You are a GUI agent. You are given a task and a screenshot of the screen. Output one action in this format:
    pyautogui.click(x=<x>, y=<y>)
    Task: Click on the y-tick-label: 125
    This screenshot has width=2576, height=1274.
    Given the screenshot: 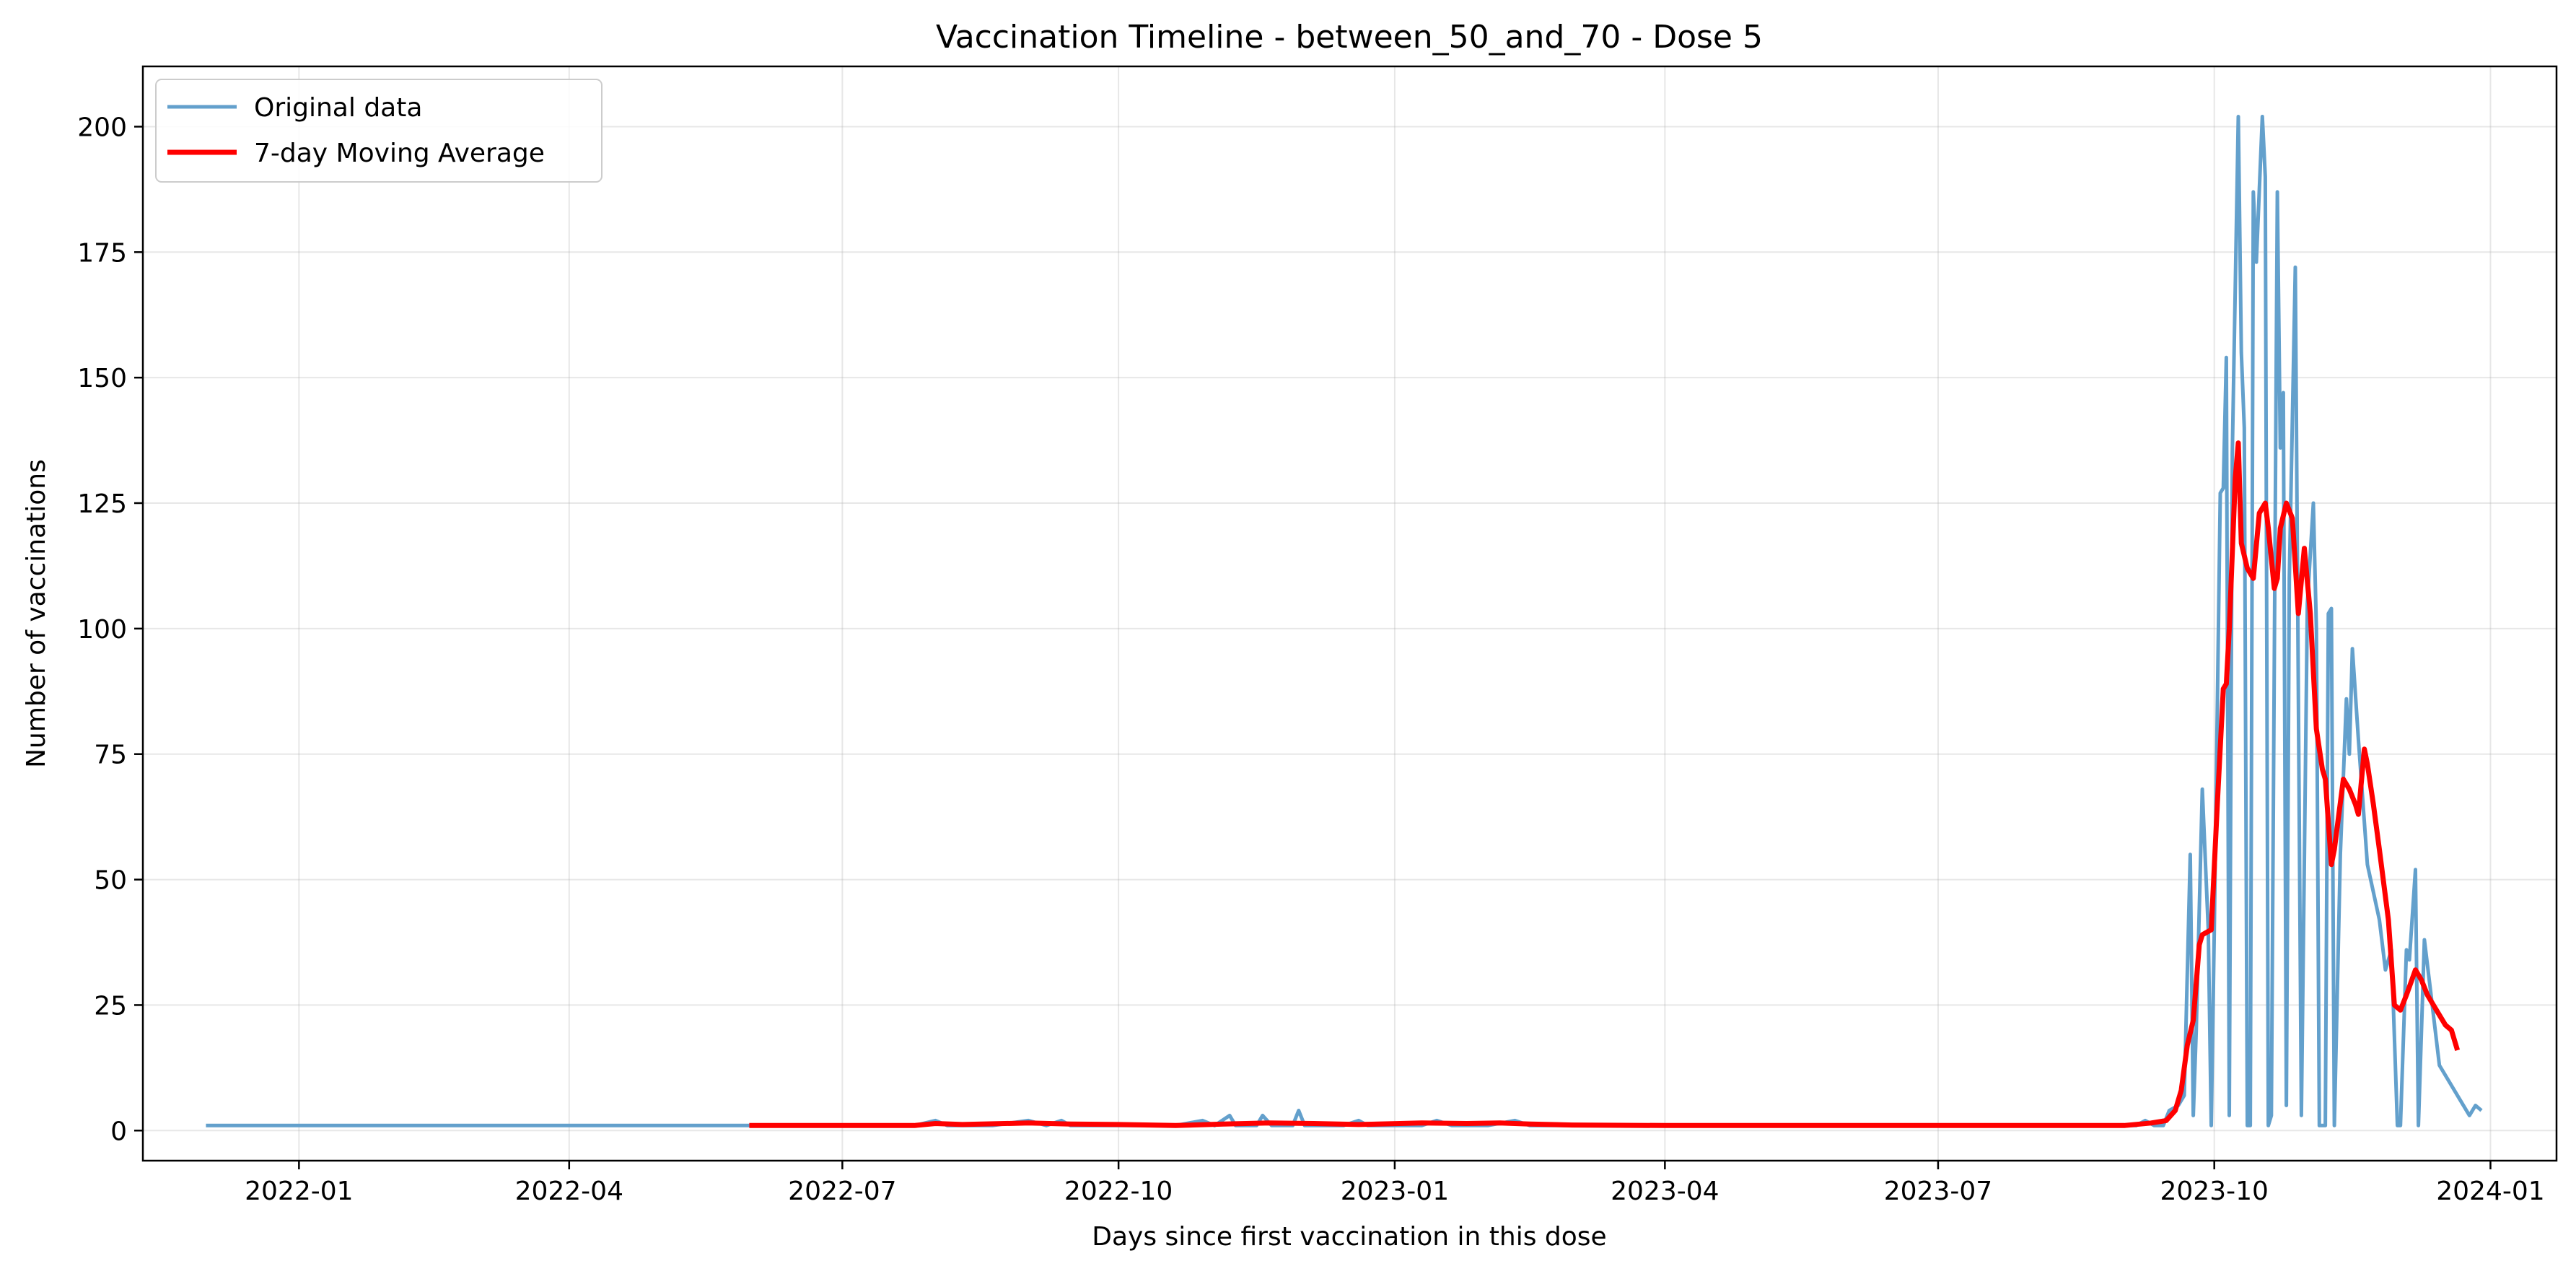 What is the action you would take?
    pyautogui.click(x=102, y=504)
    